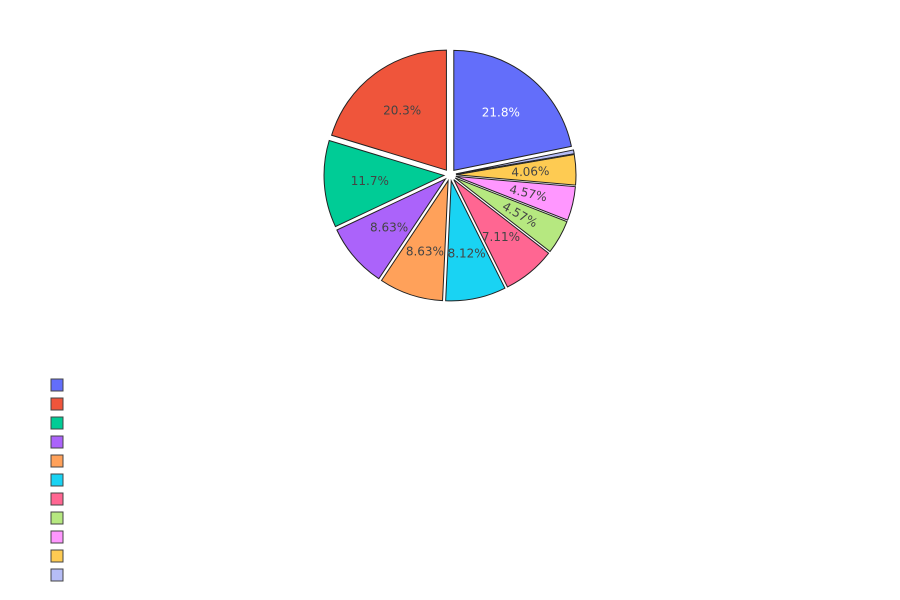 The height and width of the screenshot is (600, 900). Describe the element at coordinates (467, 254) in the screenshot. I see `slice-label-7: 8.12%` at that location.